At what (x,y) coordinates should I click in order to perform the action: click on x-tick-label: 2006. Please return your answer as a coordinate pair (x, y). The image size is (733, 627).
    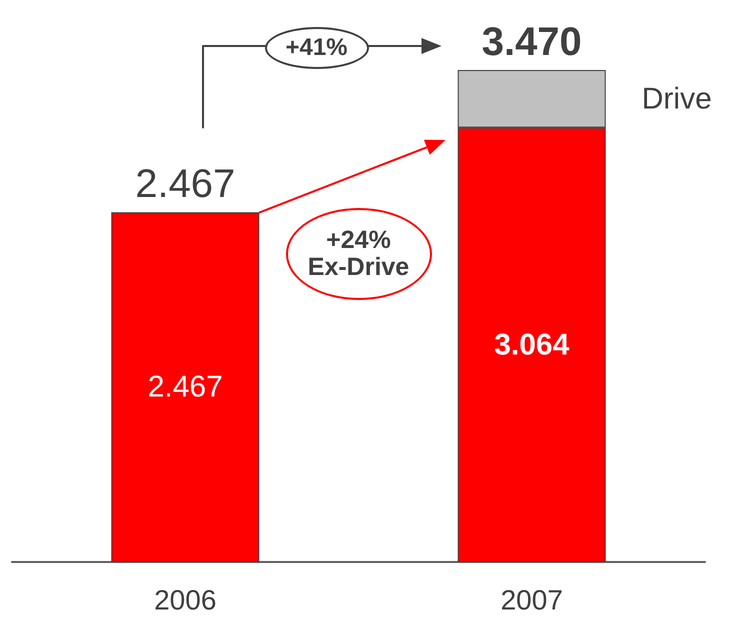
    Looking at the image, I should click on (185, 600).